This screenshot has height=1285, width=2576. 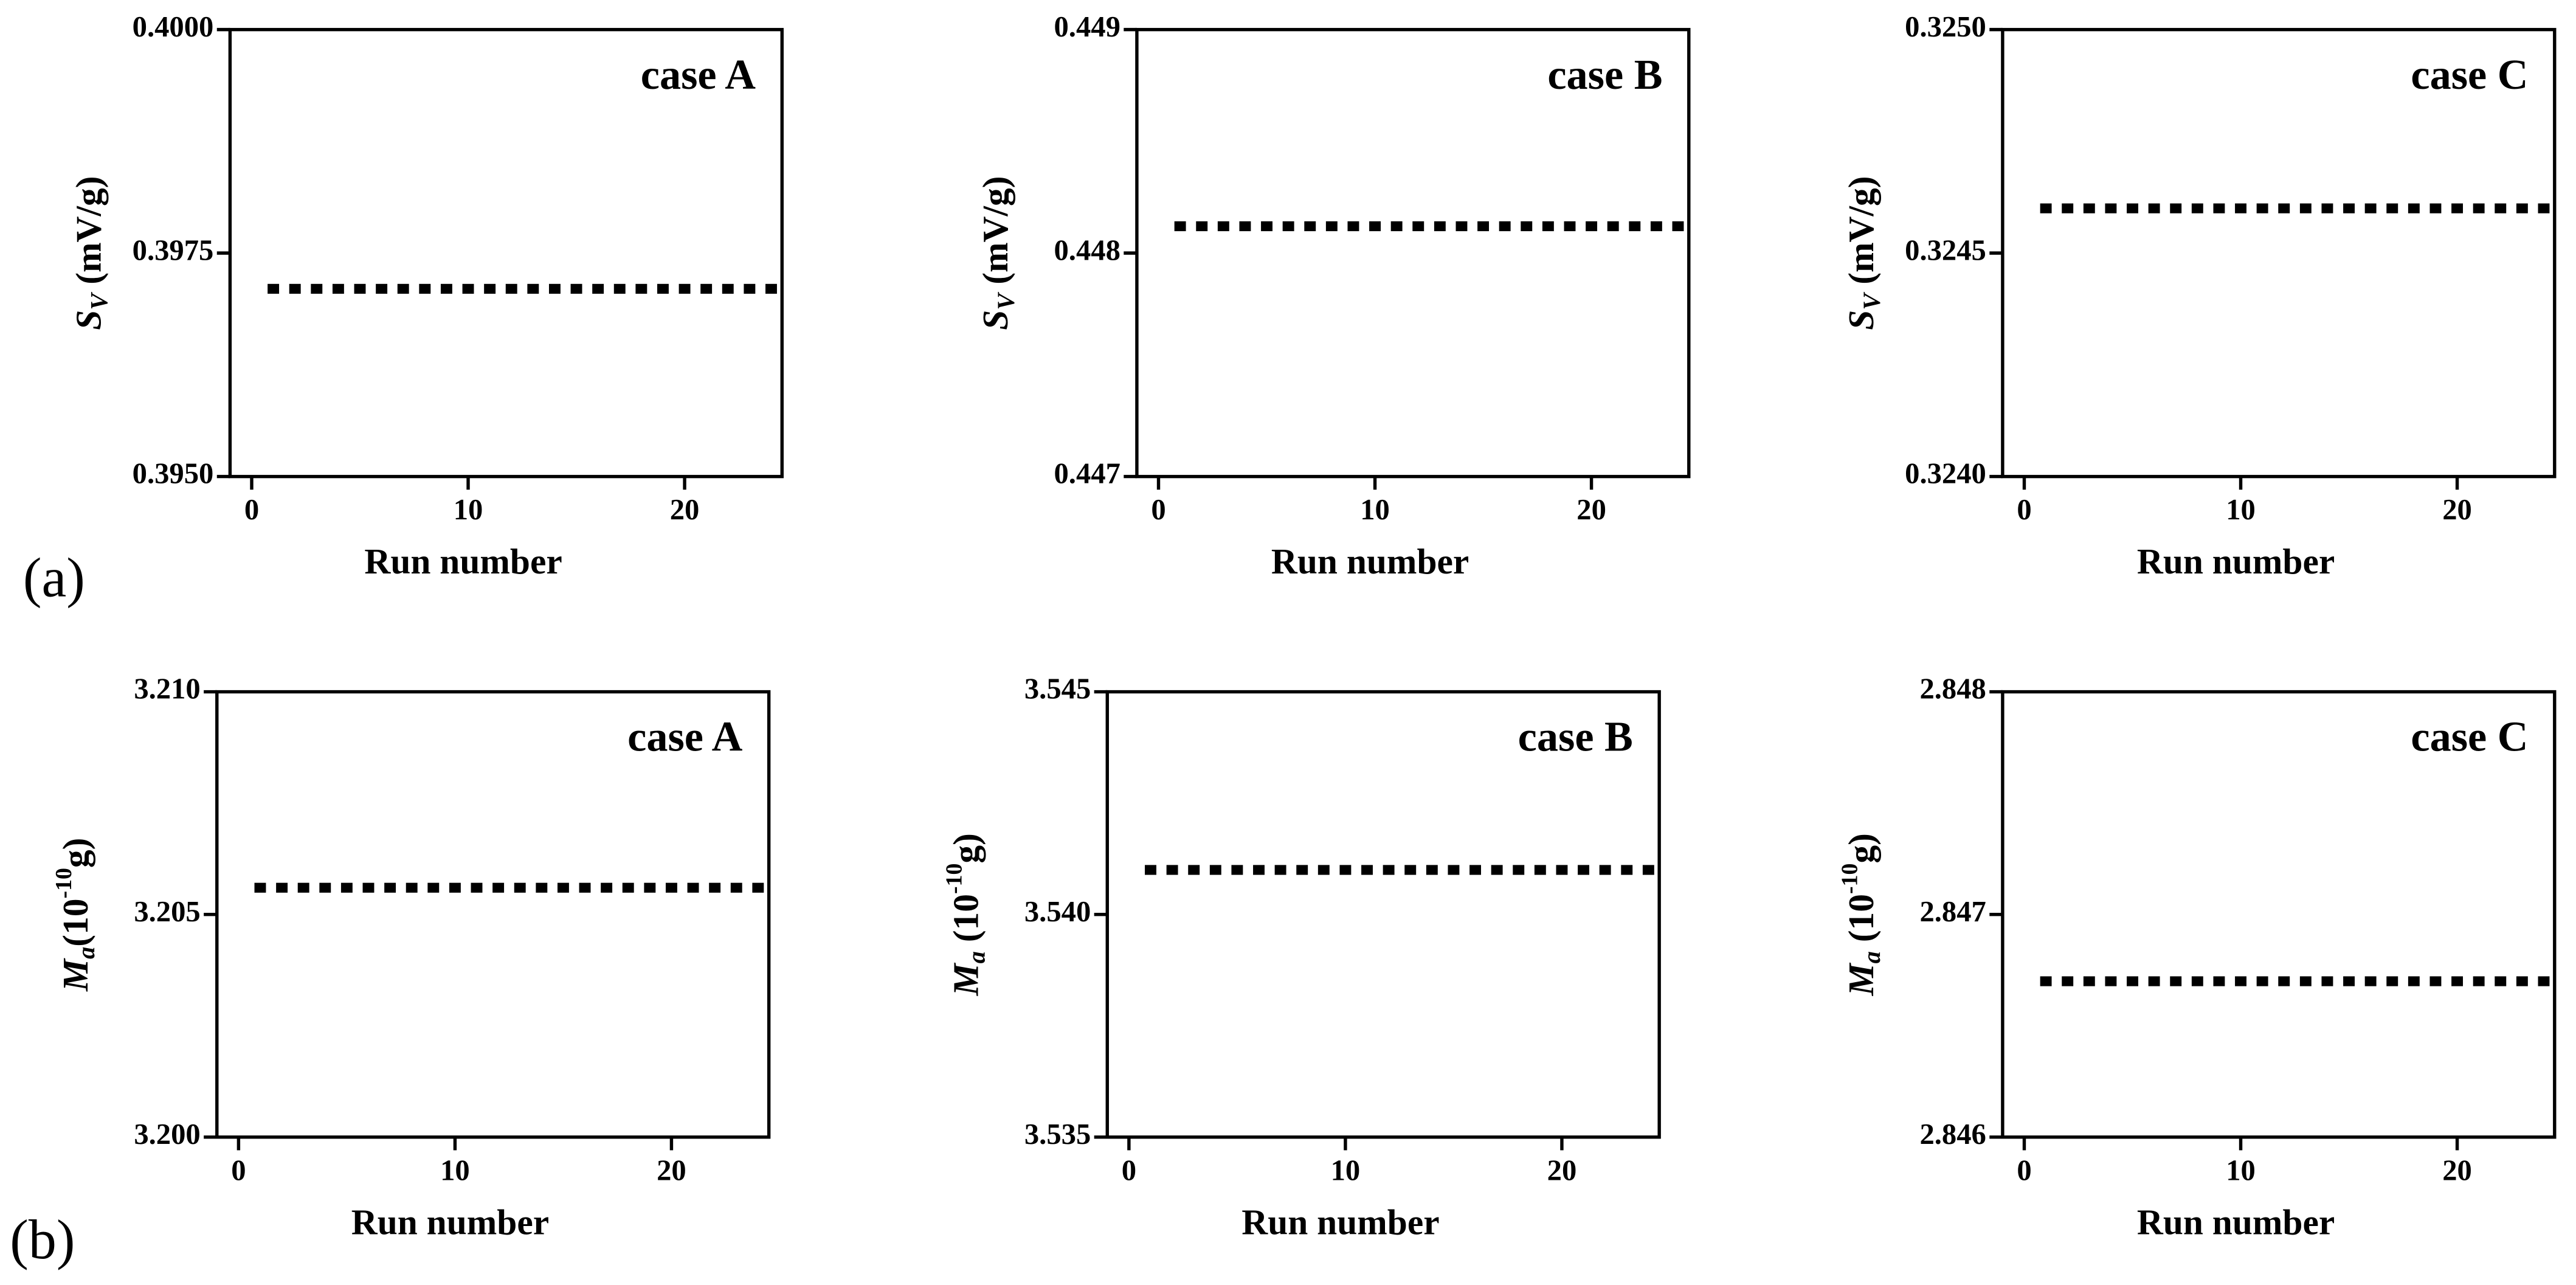 What do you see at coordinates (42, 1239) in the screenshot?
I see `panel-label: (b)` at bounding box center [42, 1239].